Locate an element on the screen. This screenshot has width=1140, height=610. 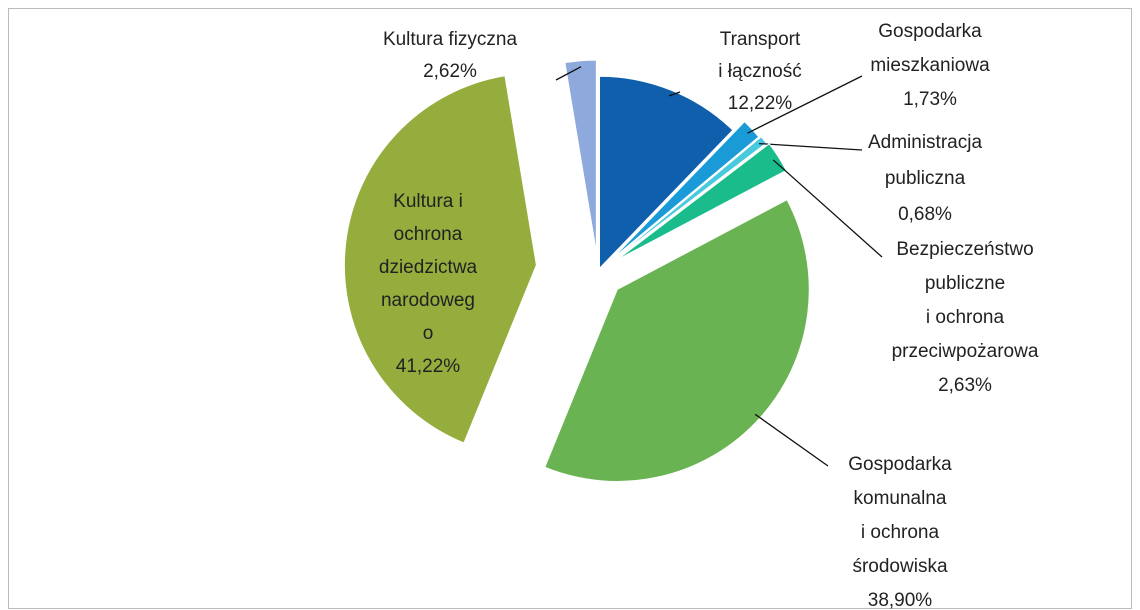
value-label: 38,90% is located at coordinates (900, 600).